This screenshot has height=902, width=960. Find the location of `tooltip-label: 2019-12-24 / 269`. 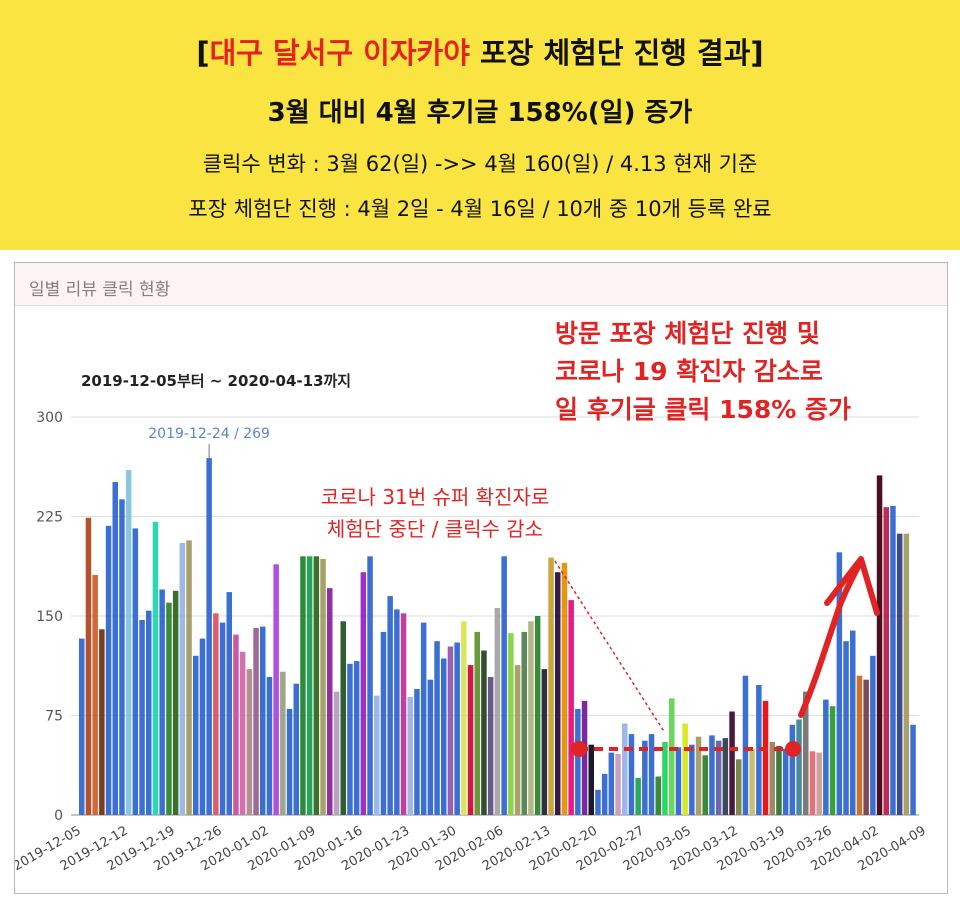

tooltip-label: 2019-12-24 / 269 is located at coordinates (209, 434).